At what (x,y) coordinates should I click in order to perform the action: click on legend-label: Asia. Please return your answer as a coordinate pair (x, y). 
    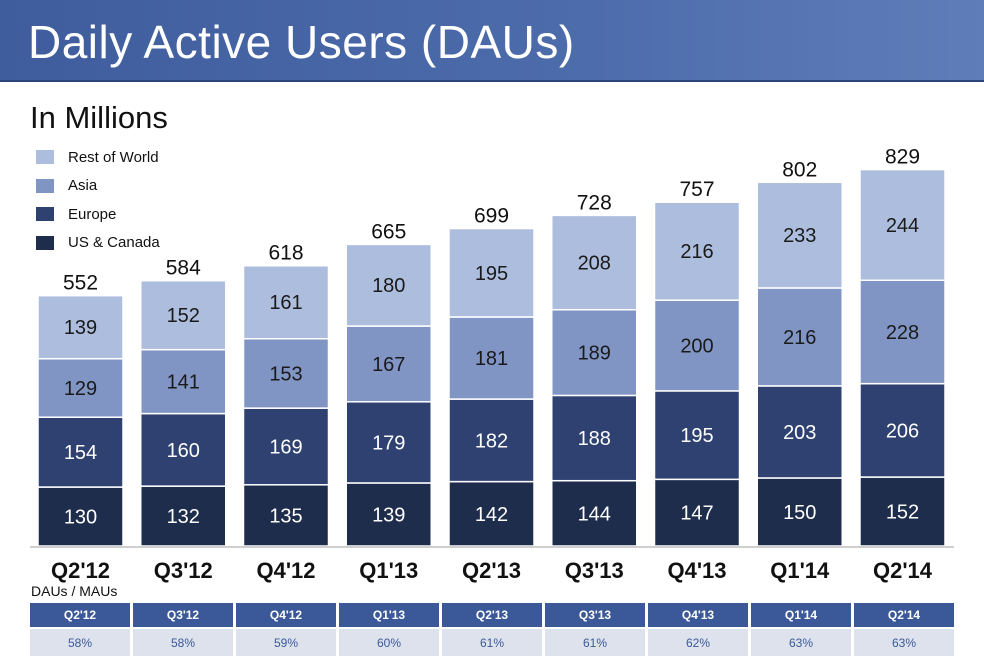
    Looking at the image, I should click on (83, 186).